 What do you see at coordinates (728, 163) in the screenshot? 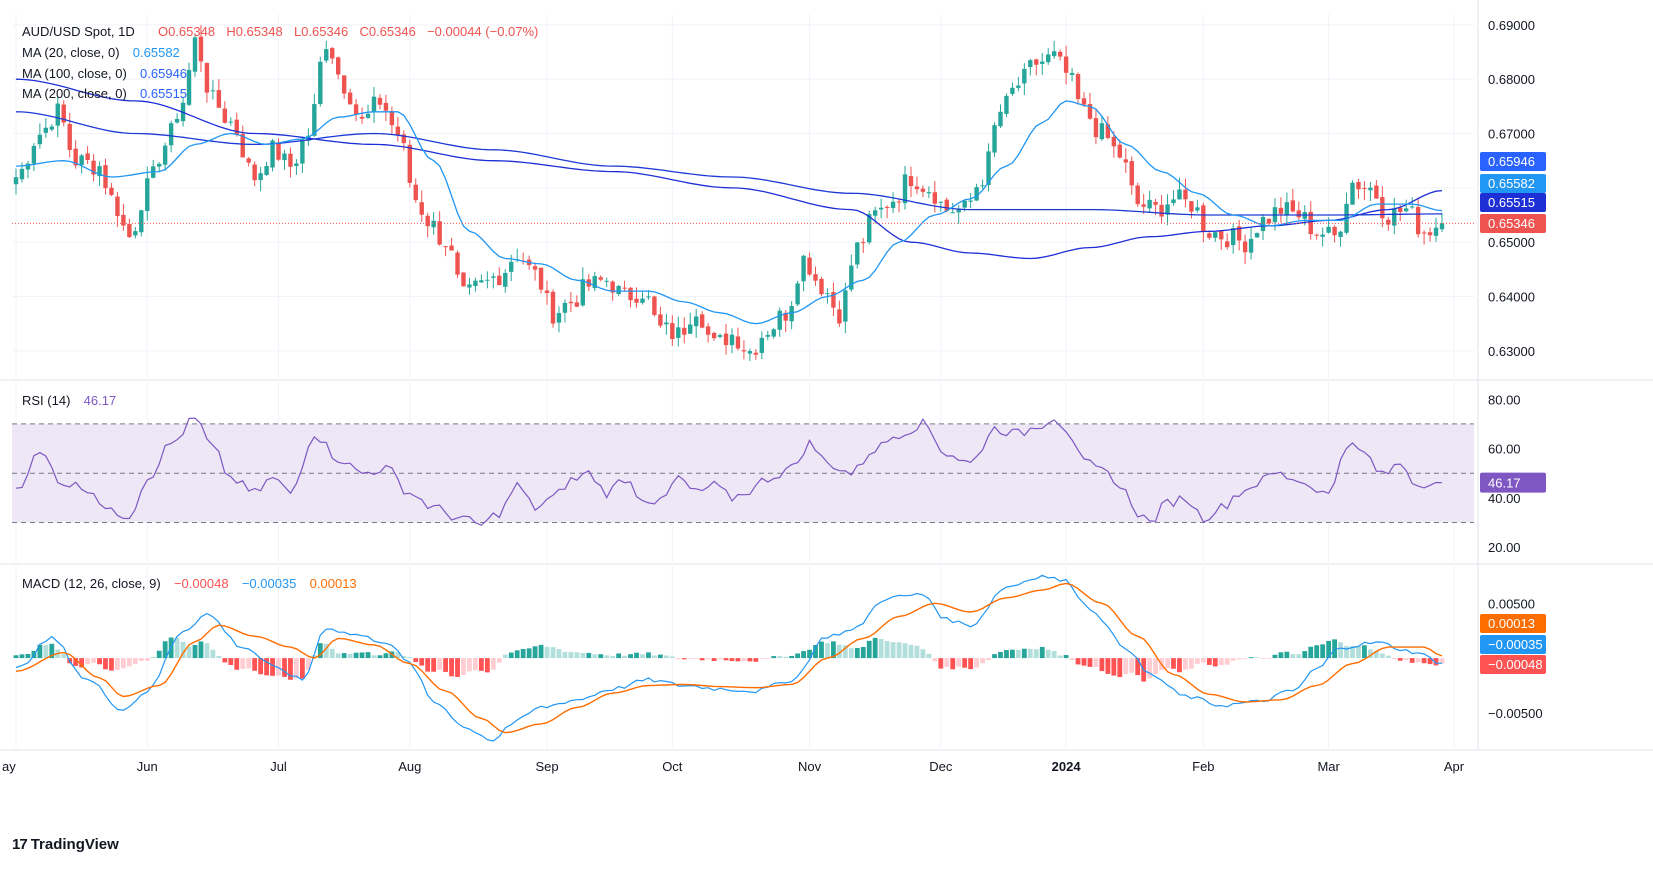
I see `ma100-line` at bounding box center [728, 163].